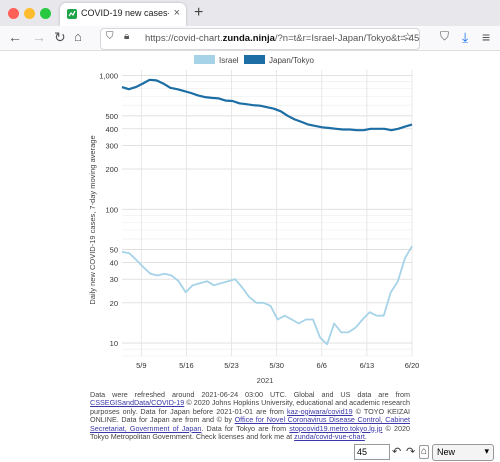 The width and height of the screenshot is (500, 462). What do you see at coordinates (445, 36) in the screenshot?
I see `pocket-icon: ⛉` at bounding box center [445, 36].